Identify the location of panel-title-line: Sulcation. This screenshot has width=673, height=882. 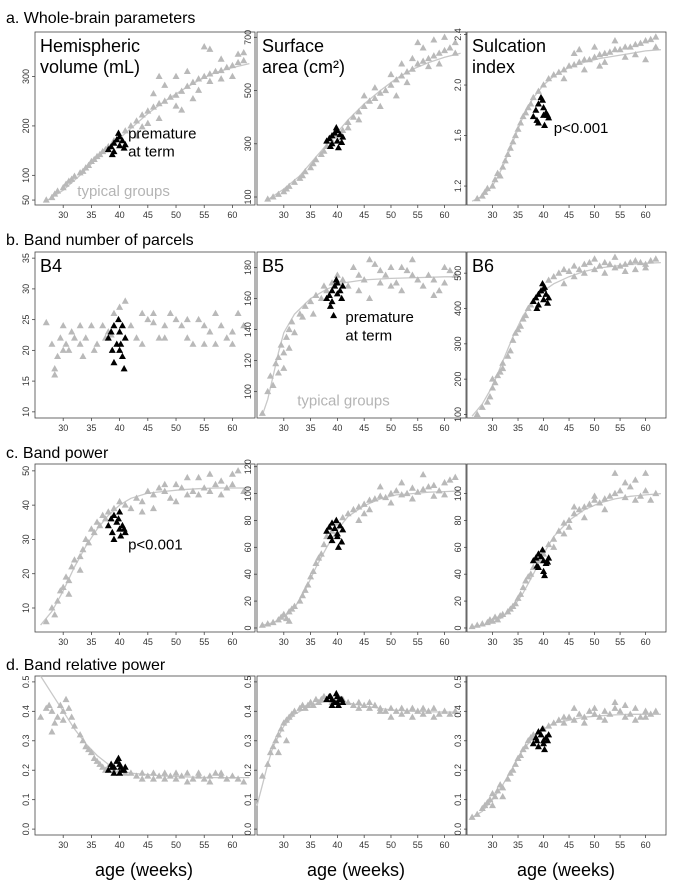
(509, 46).